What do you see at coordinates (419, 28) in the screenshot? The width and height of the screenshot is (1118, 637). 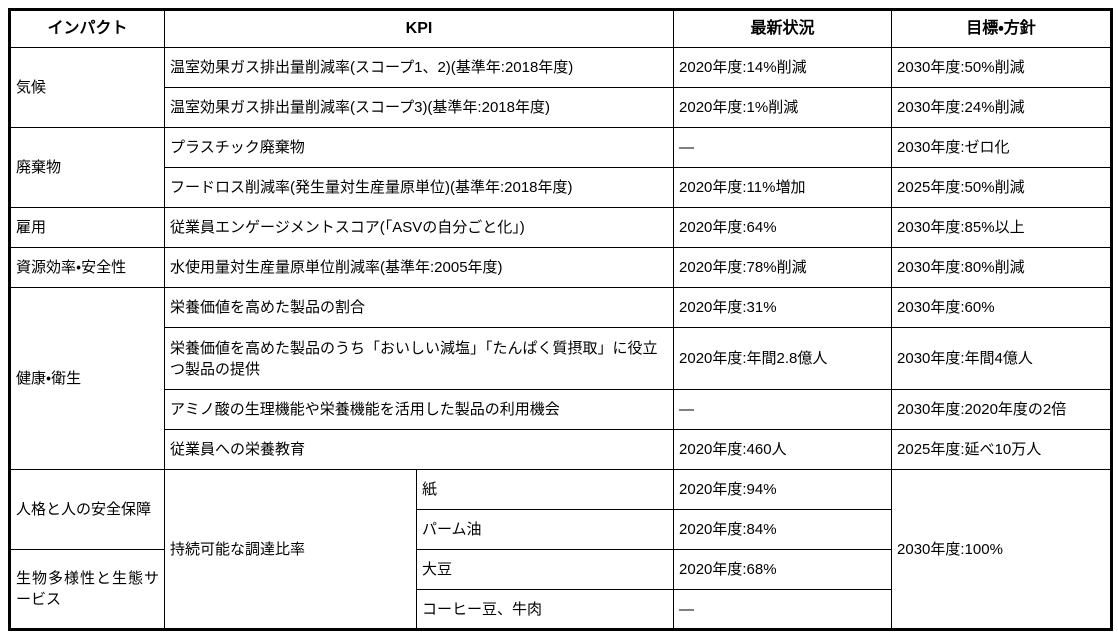 I see `header-kpi: KPI` at bounding box center [419, 28].